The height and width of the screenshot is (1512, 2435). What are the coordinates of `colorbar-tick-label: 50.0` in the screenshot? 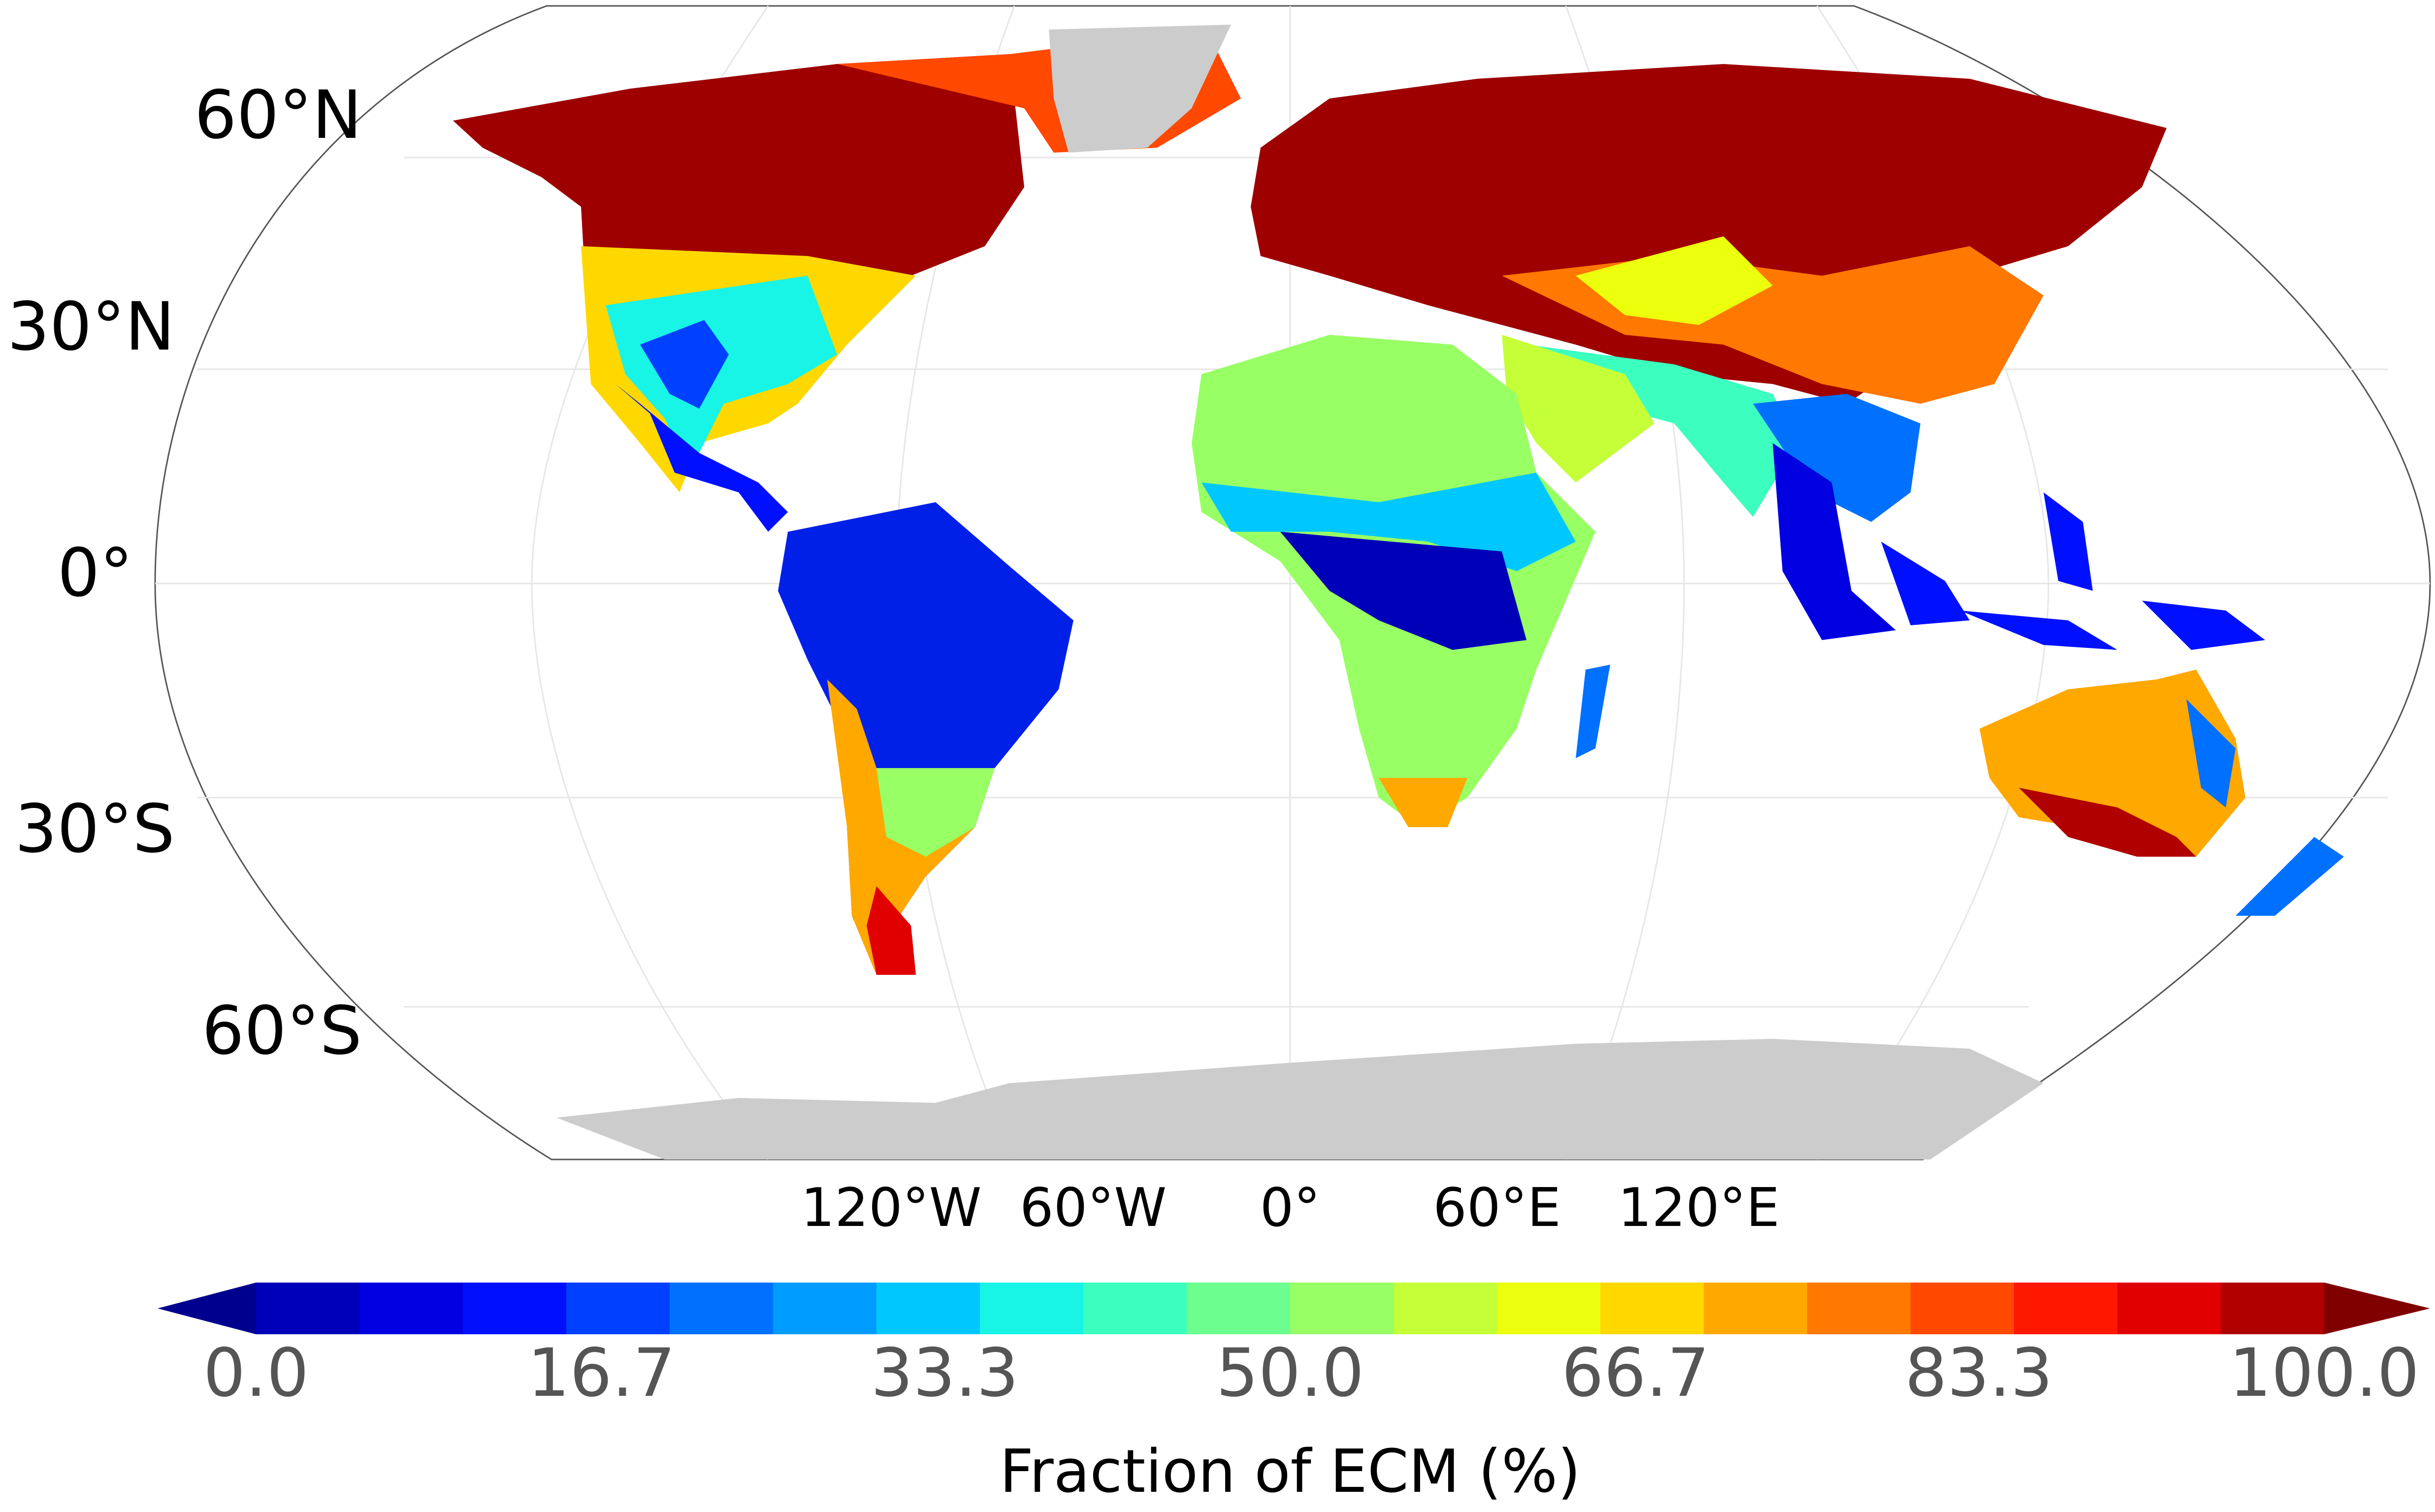 It's located at (1290, 1373).